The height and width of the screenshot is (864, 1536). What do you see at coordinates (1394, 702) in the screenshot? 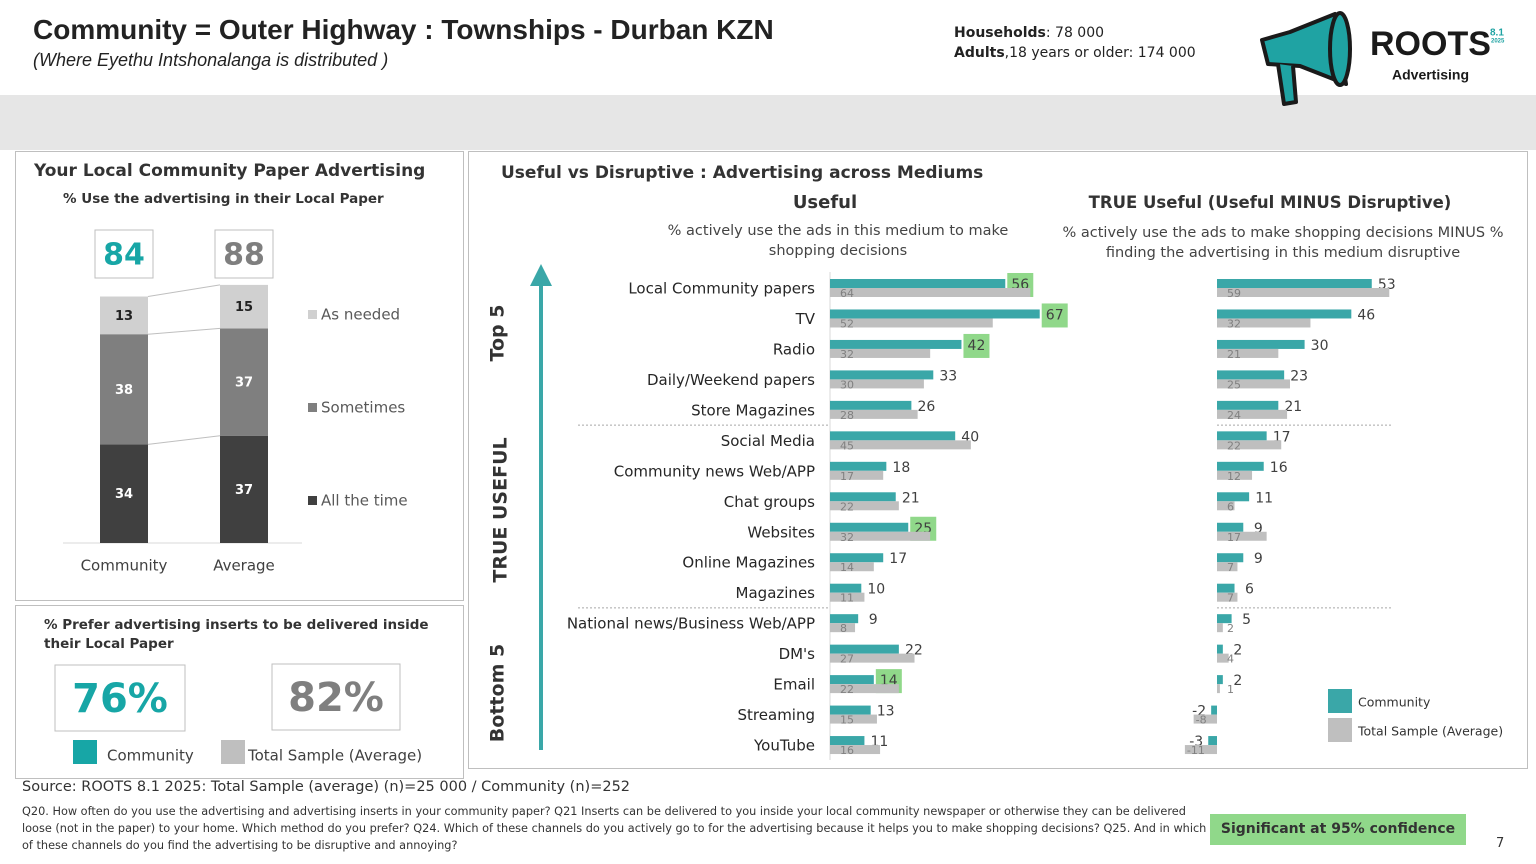
I see `legend-label: Community` at bounding box center [1394, 702].